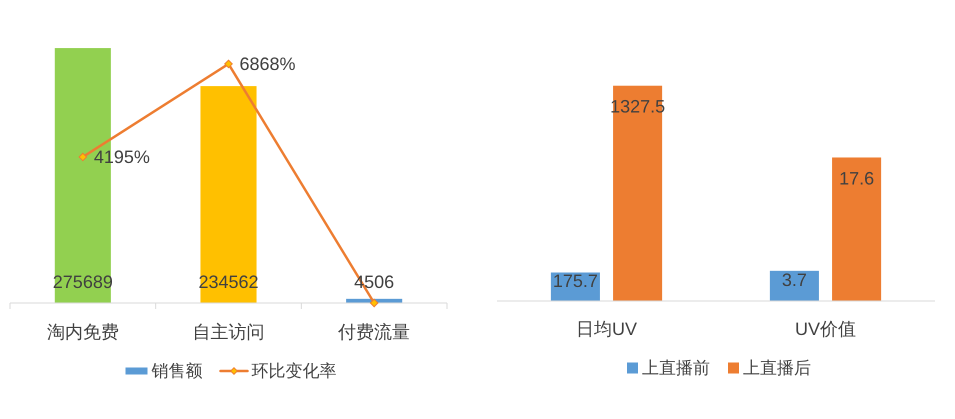  What do you see at coordinates (825, 329) in the screenshot?
I see `x-tick-label: UV价值` at bounding box center [825, 329].